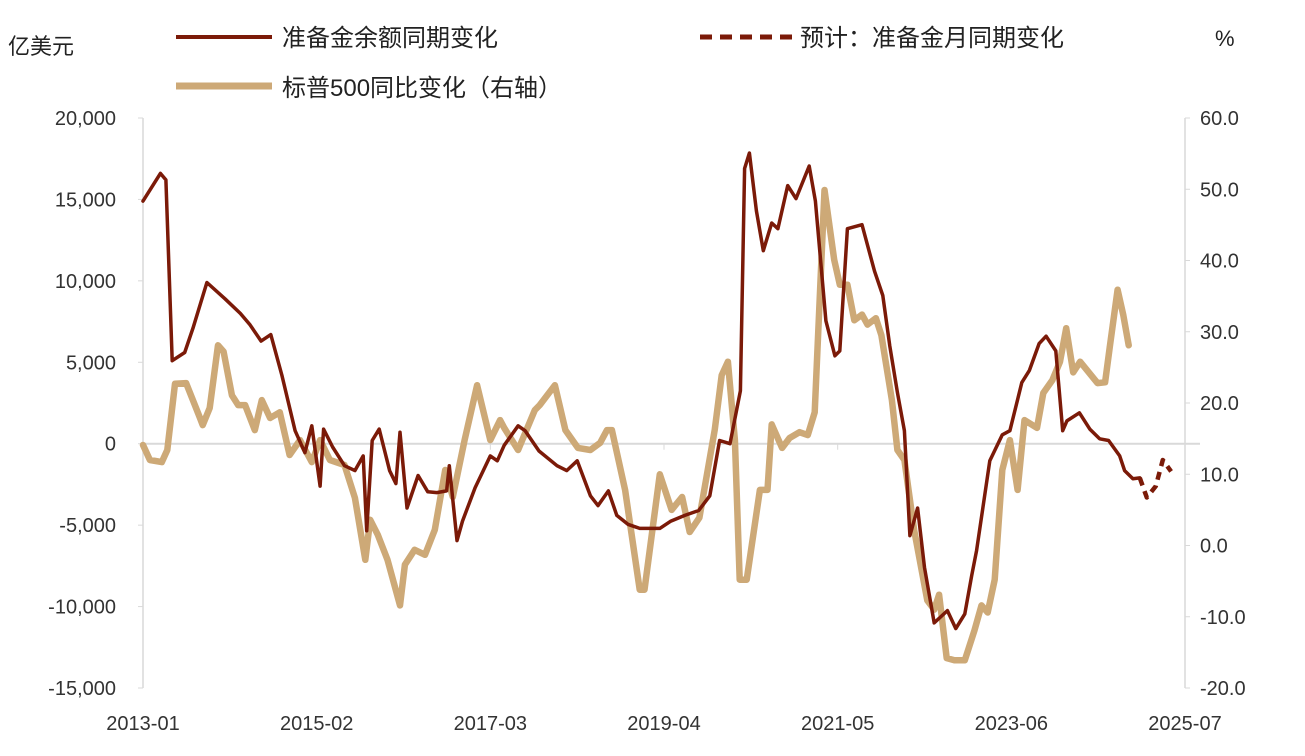 The height and width of the screenshot is (756, 1305). What do you see at coordinates (1223, 618) in the screenshot?
I see `right-tick-label: -10.0` at bounding box center [1223, 618].